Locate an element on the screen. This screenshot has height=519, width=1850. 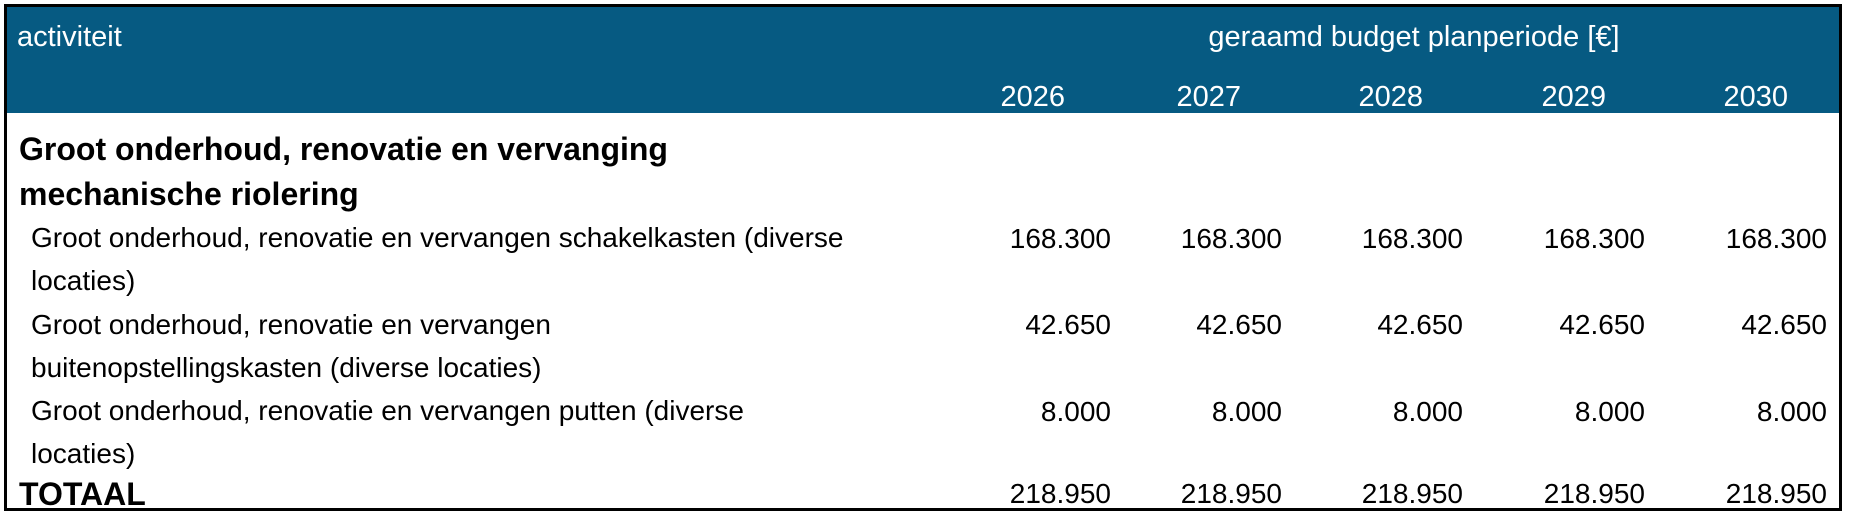
section-title-line1: Groot onderhoud, renovatie en vervanging is located at coordinates (343, 149).